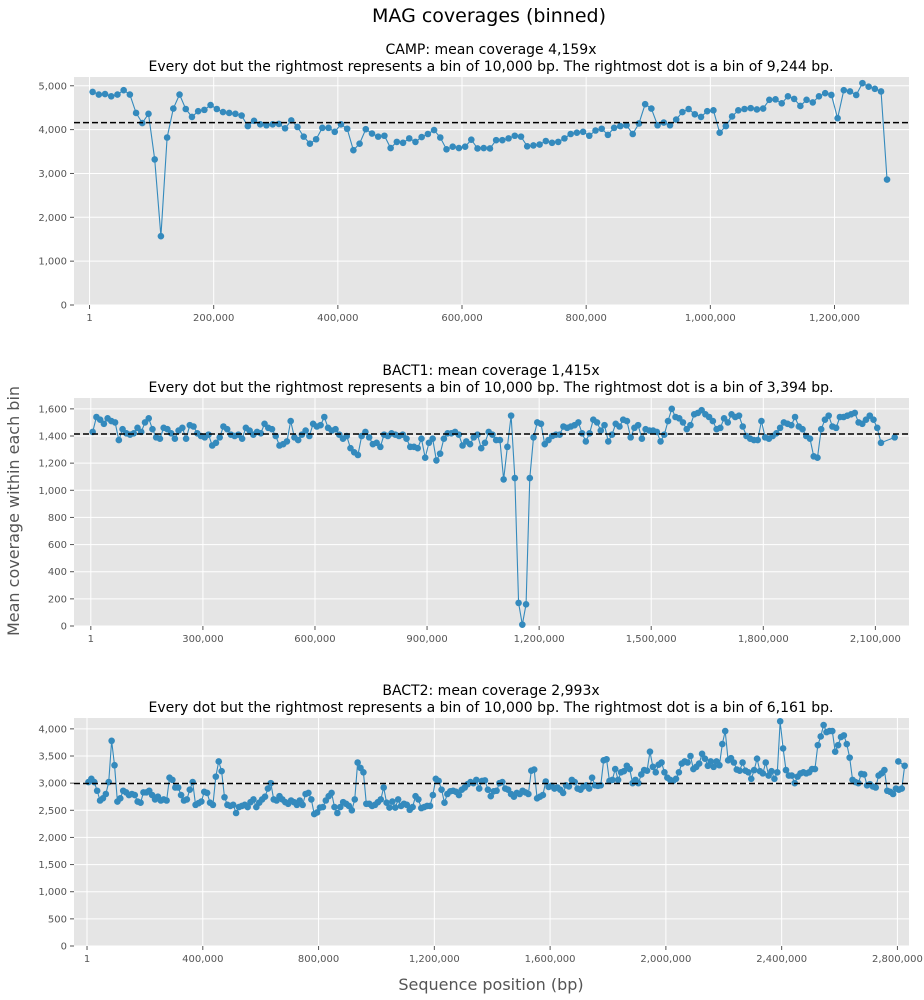 This screenshot has height=1000, width=924. Describe the element at coordinates (52, 130) in the screenshot. I see `panel-camp-ytick-label: 4,000` at that location.